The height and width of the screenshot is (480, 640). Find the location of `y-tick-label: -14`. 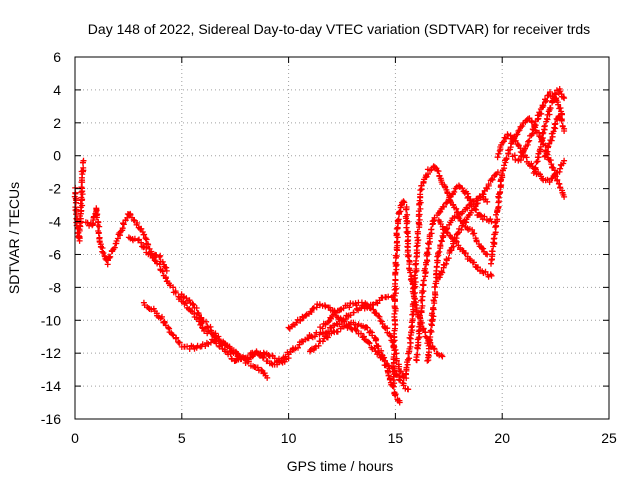

y-tick-label: -14 is located at coordinates (51, 386).